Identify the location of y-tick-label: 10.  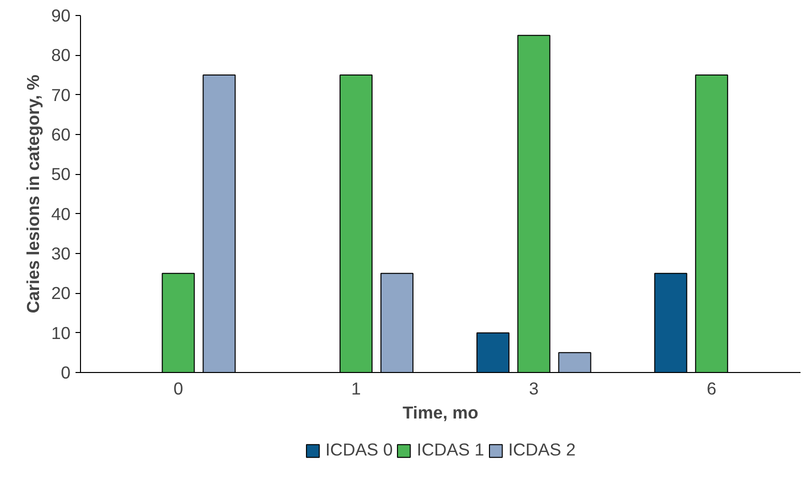
(61, 332).